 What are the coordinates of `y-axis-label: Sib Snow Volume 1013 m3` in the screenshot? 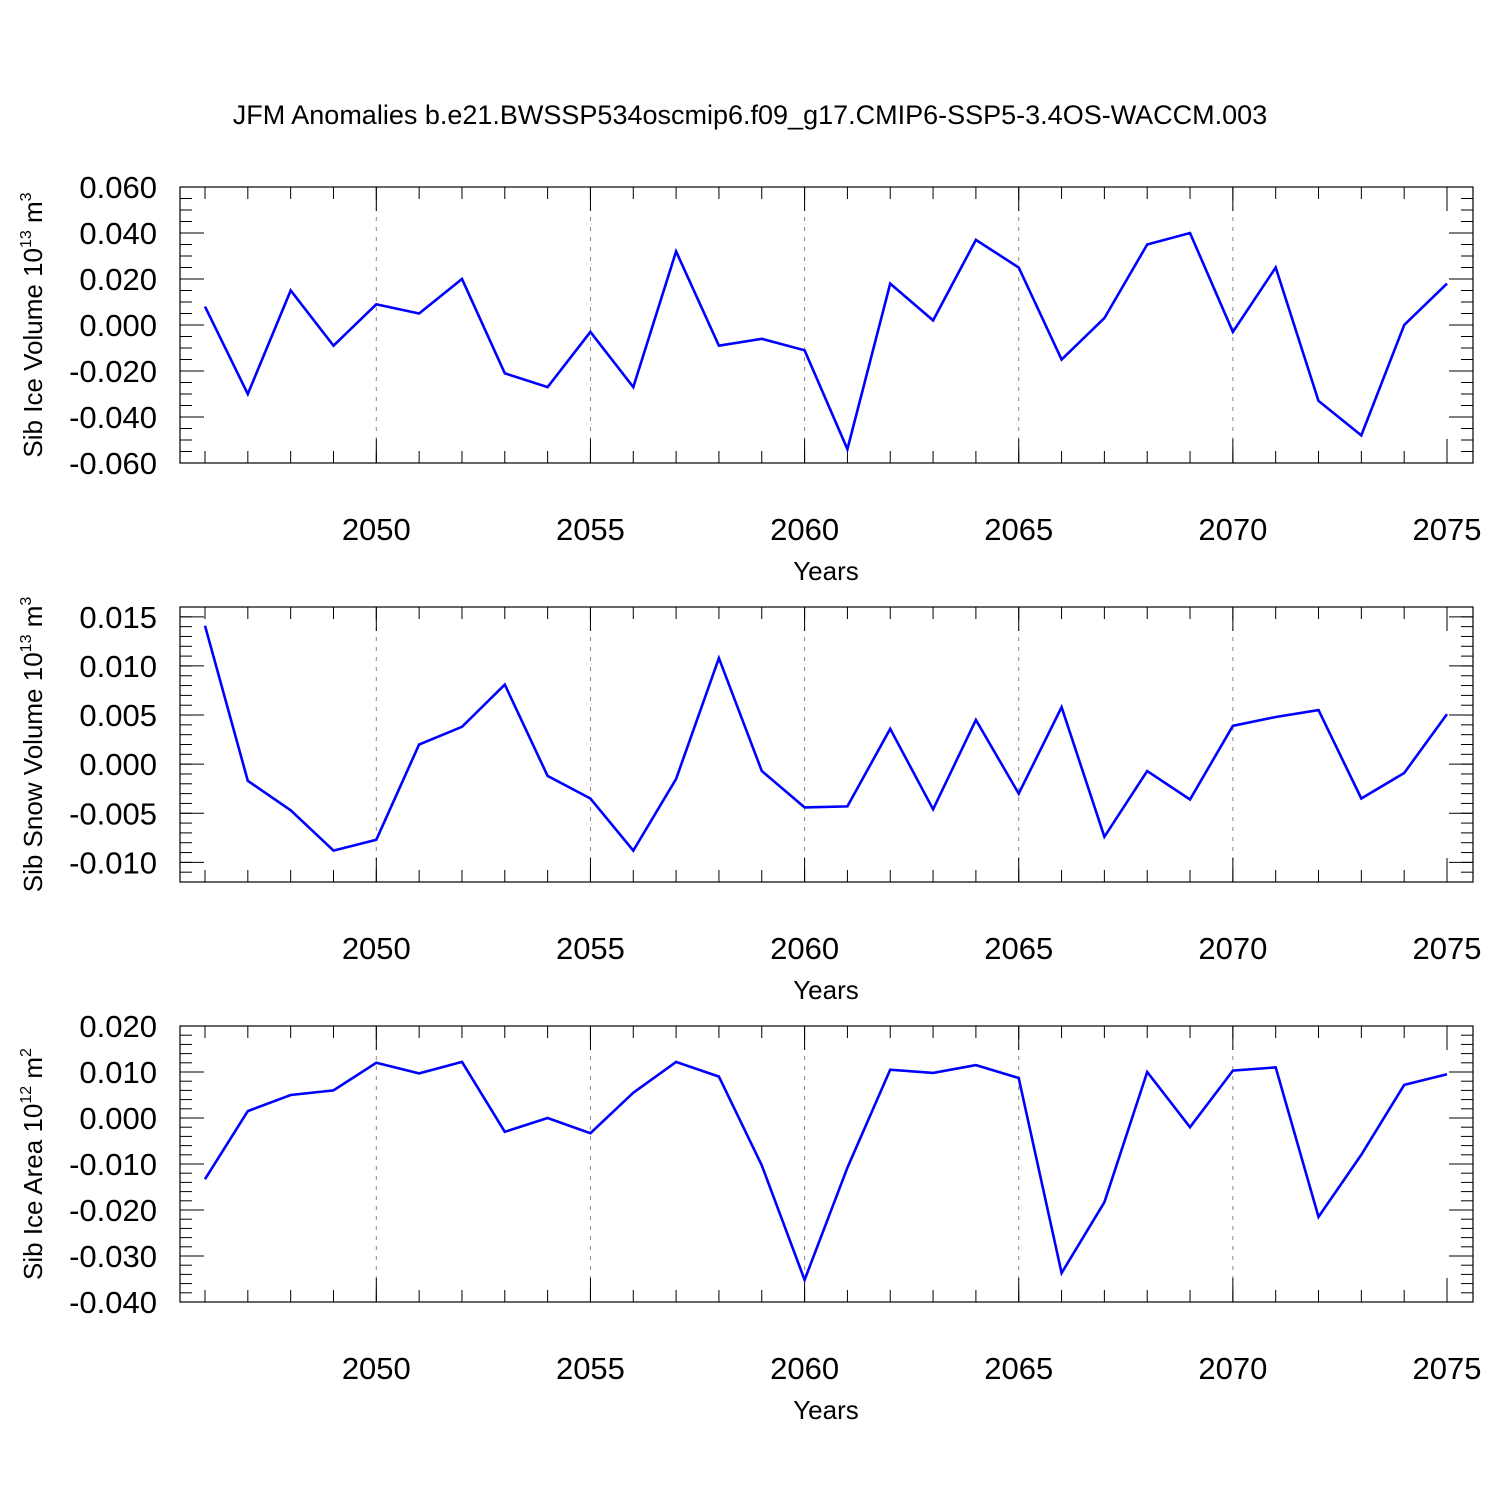 It's located at (33, 745).